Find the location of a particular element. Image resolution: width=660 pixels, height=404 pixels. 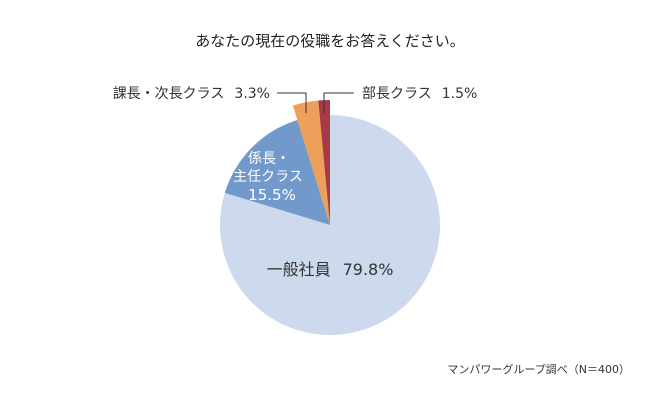

leader-line-bucho is located at coordinates (338, 102).